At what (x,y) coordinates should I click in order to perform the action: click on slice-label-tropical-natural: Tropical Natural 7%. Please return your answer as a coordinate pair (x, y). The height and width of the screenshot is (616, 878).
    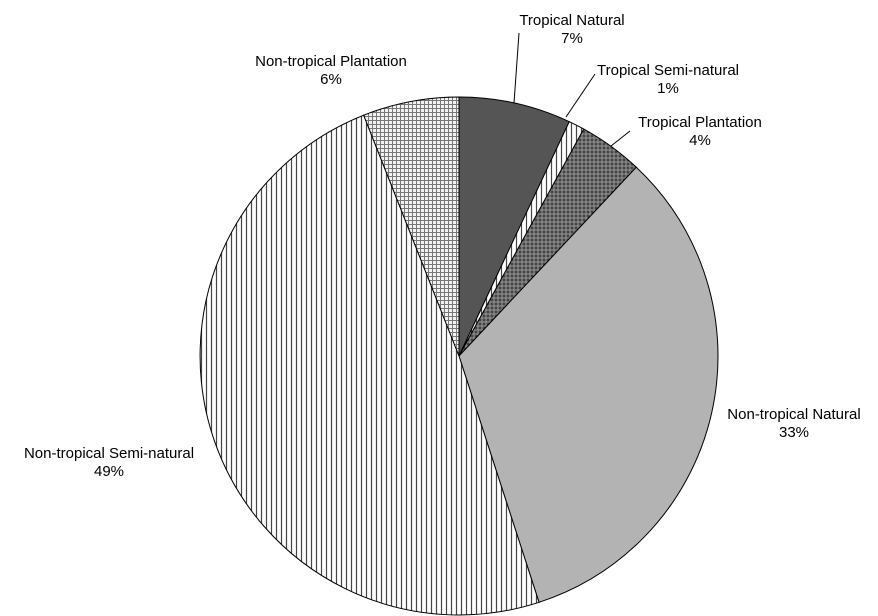
    Looking at the image, I should click on (571, 29).